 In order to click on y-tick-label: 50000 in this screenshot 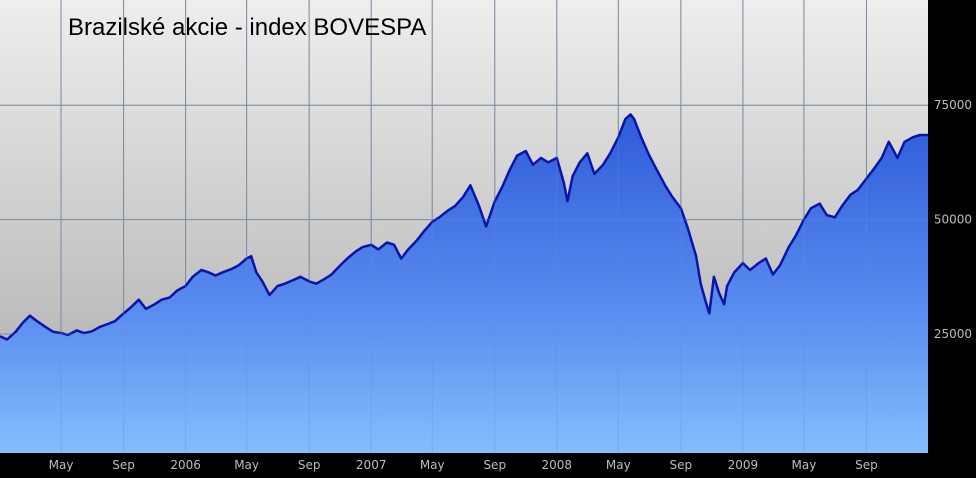, I will do `click(953, 220)`.